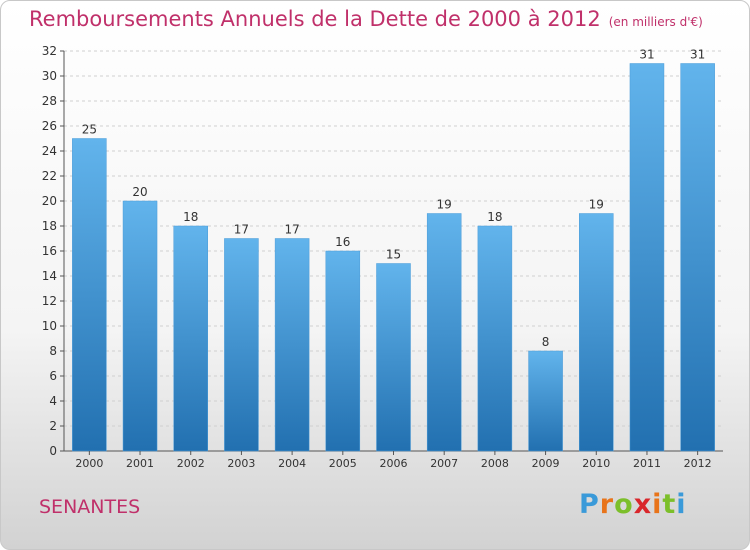  What do you see at coordinates (49, 51) in the screenshot?
I see `y-tick-label: 32` at bounding box center [49, 51].